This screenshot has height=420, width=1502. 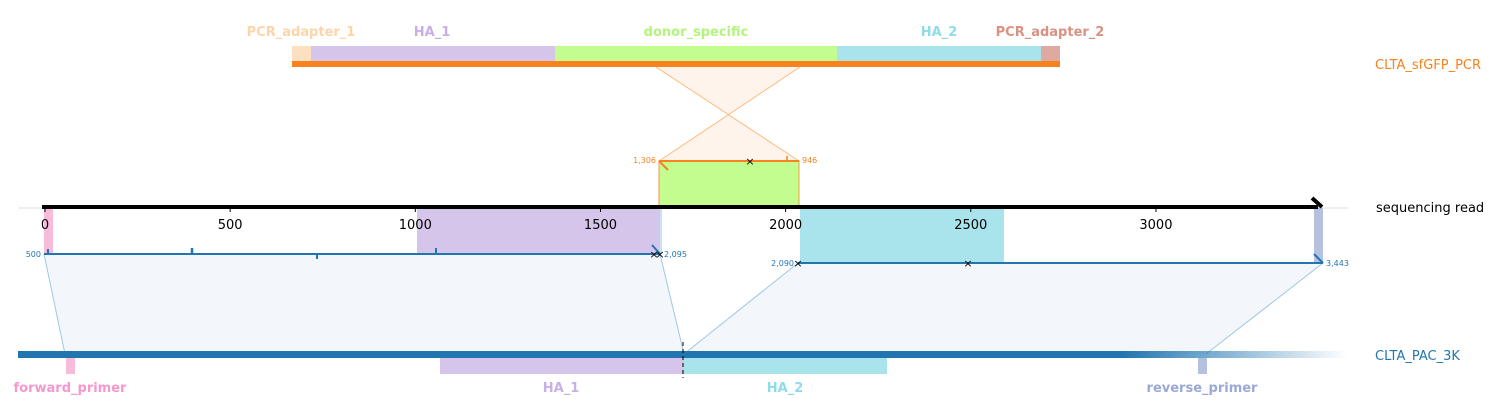 What do you see at coordinates (1430, 208) in the screenshot?
I see `read-sequence-name: sequencing read` at bounding box center [1430, 208].